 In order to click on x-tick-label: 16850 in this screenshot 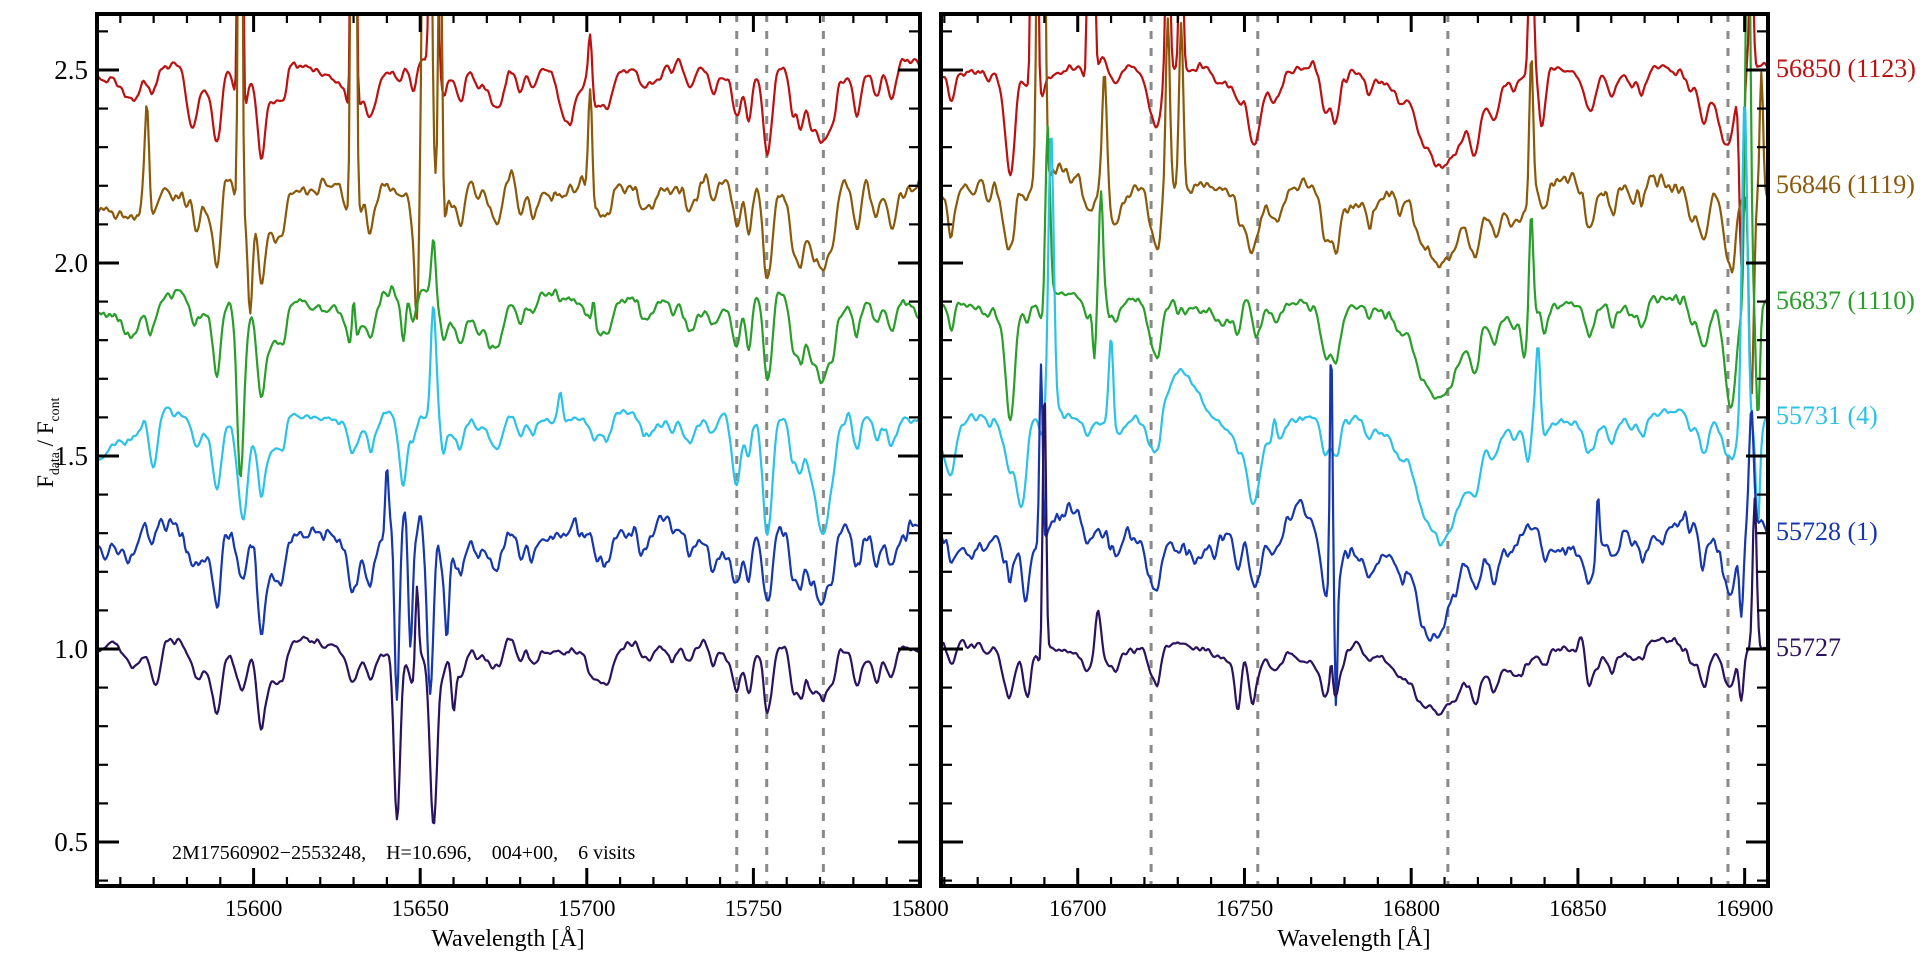, I will do `click(1578, 908)`.